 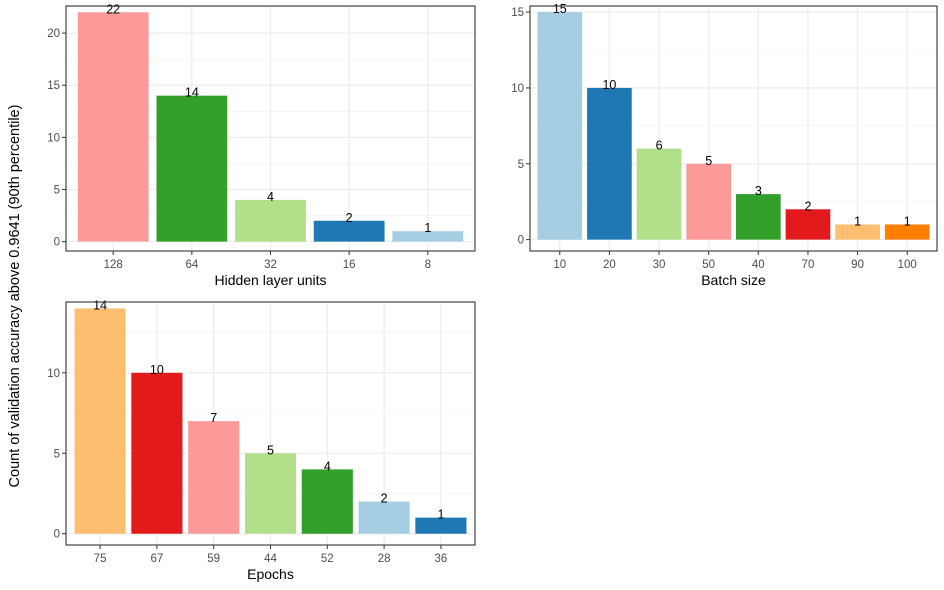 I want to click on x-tick-label-75: 75, so click(x=100, y=559).